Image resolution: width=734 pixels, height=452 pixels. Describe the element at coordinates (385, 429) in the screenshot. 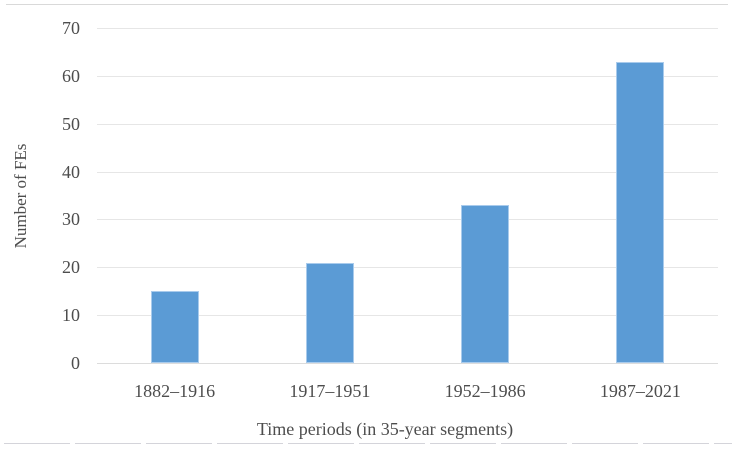

I see `x-axis-title: Time periods (in 35-year segments)` at that location.